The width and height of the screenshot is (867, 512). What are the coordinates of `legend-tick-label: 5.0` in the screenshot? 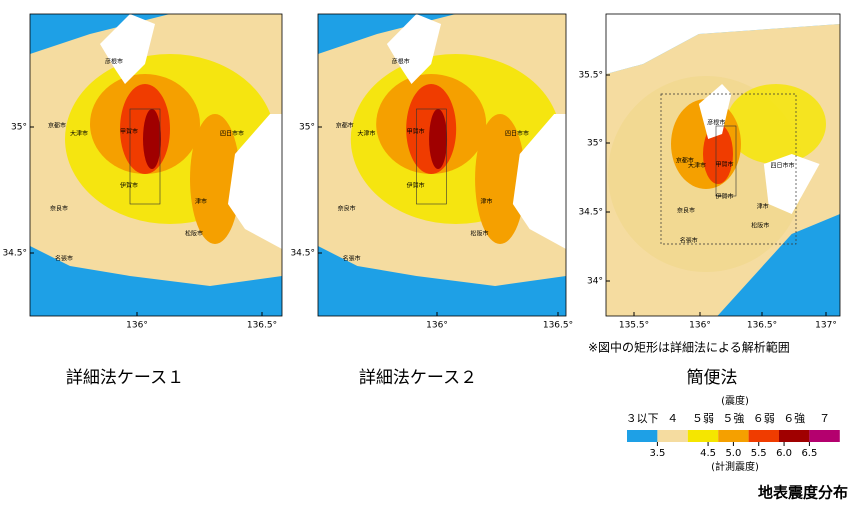 It's located at (733, 453).